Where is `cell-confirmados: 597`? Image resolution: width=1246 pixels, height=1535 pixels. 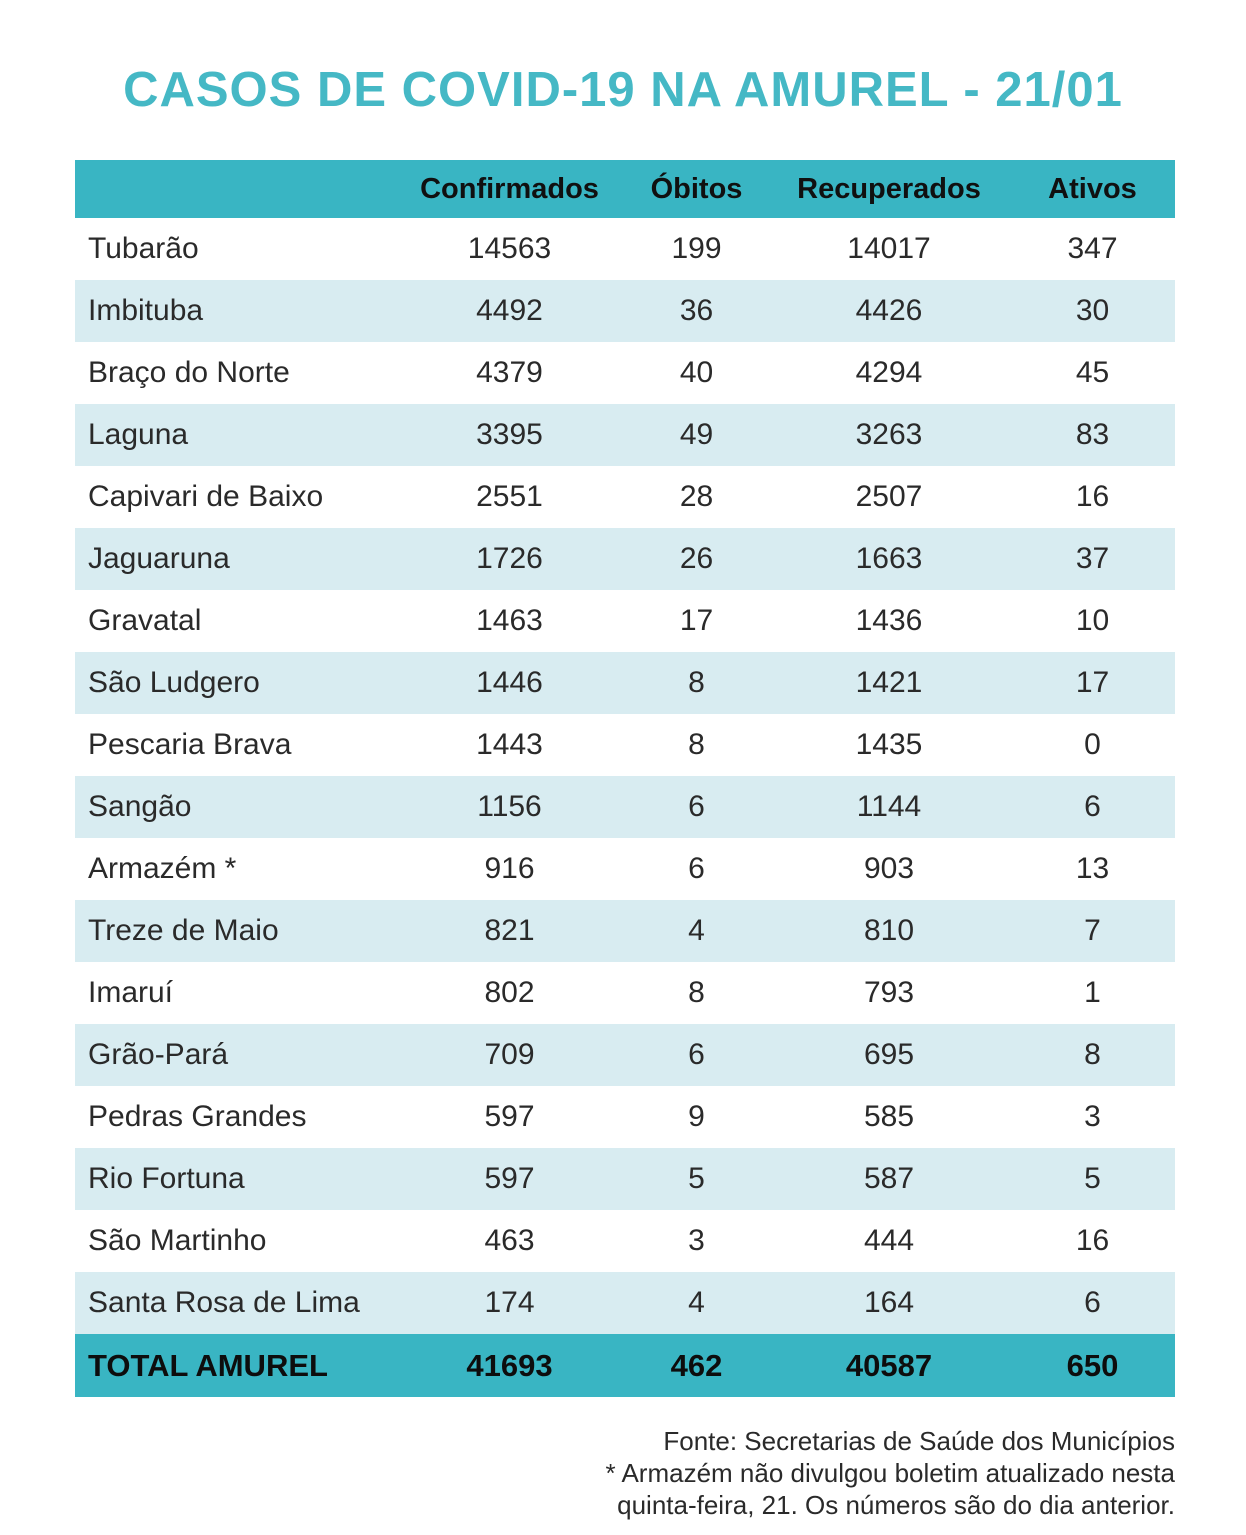
cell-confirmados: 597 is located at coordinates (509, 1178).